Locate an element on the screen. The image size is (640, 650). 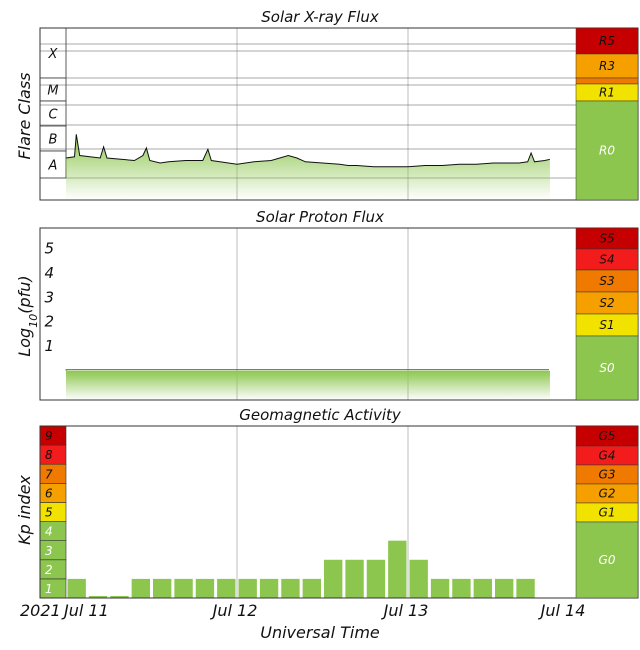
kp-index-boxes: 1 2 3 4 5 6 7 8 9 is located at coordinates (53, 512).